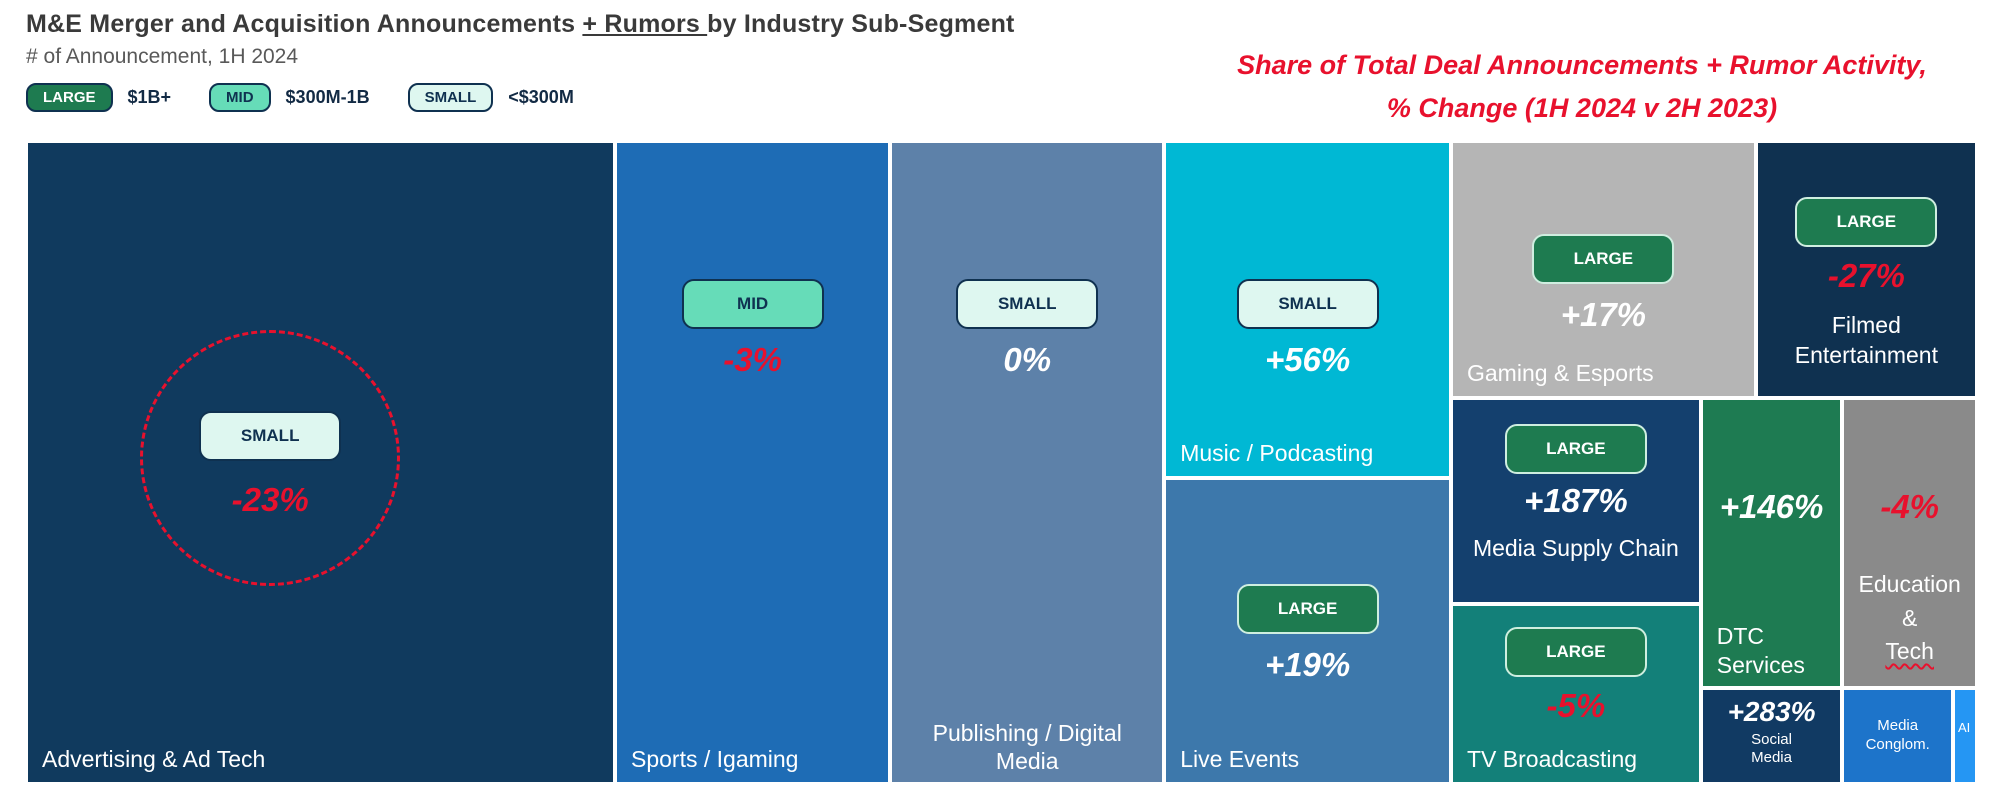 The width and height of the screenshot is (2000, 794). I want to click on block-label-line2: &, so click(1910, 617).